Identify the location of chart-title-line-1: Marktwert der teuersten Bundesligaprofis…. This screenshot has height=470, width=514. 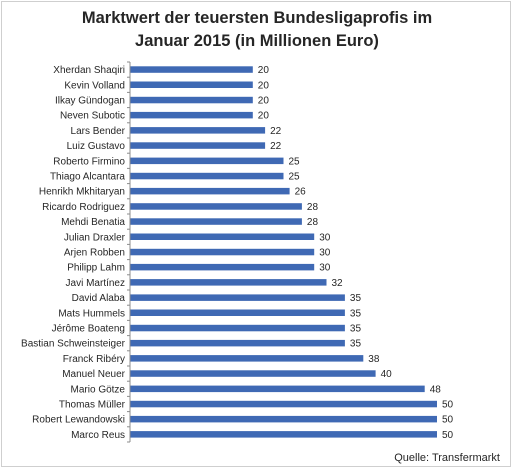
(257, 18).